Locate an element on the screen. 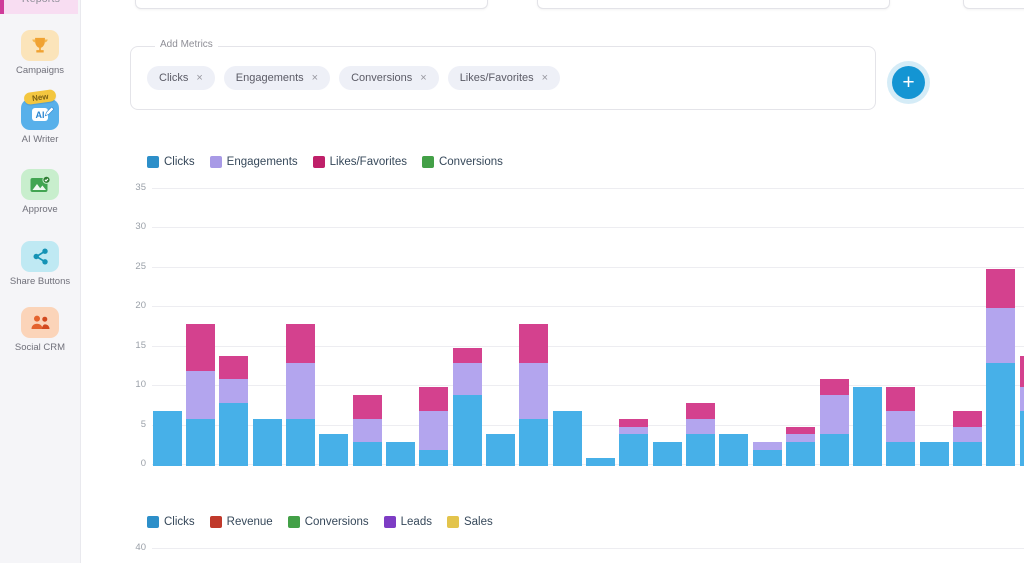 Image resolution: width=1024 pixels, height=563 pixels. top-input-far-right is located at coordinates (993, 4).